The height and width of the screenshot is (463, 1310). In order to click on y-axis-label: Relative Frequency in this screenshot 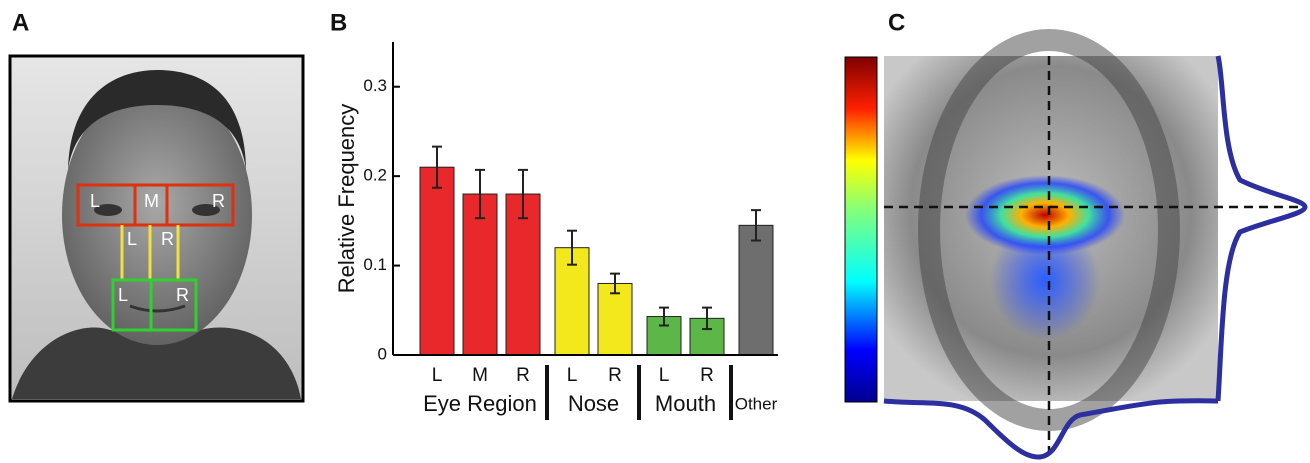, I will do `click(346, 199)`.